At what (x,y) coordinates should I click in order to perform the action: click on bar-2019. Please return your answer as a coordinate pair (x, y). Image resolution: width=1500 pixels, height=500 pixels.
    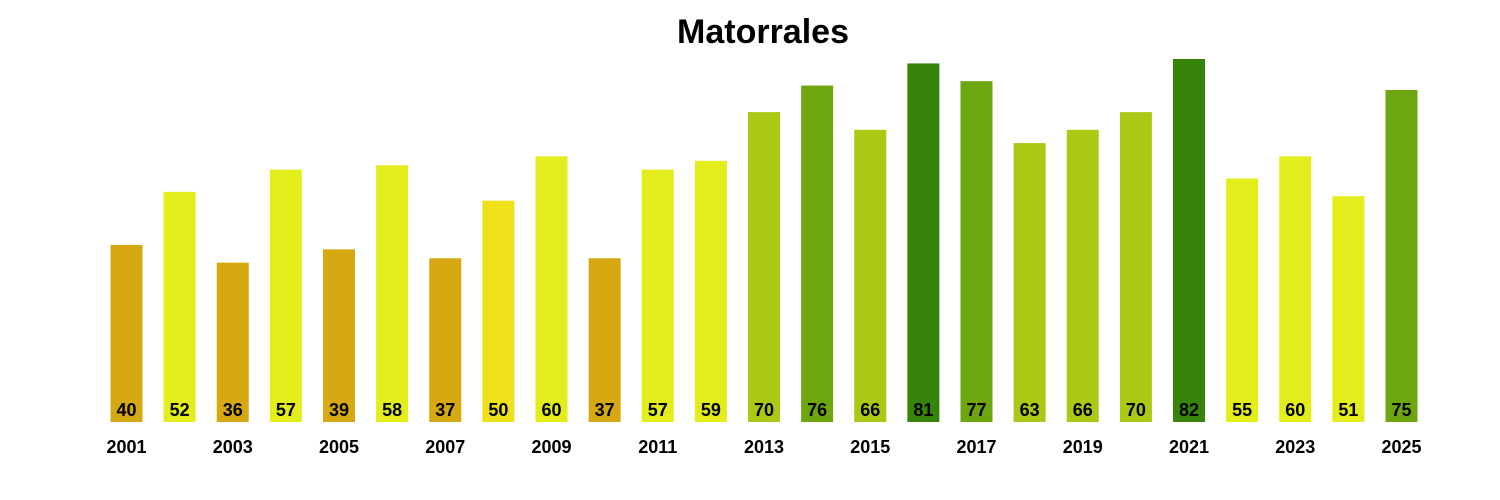
    Looking at the image, I should click on (1082, 275).